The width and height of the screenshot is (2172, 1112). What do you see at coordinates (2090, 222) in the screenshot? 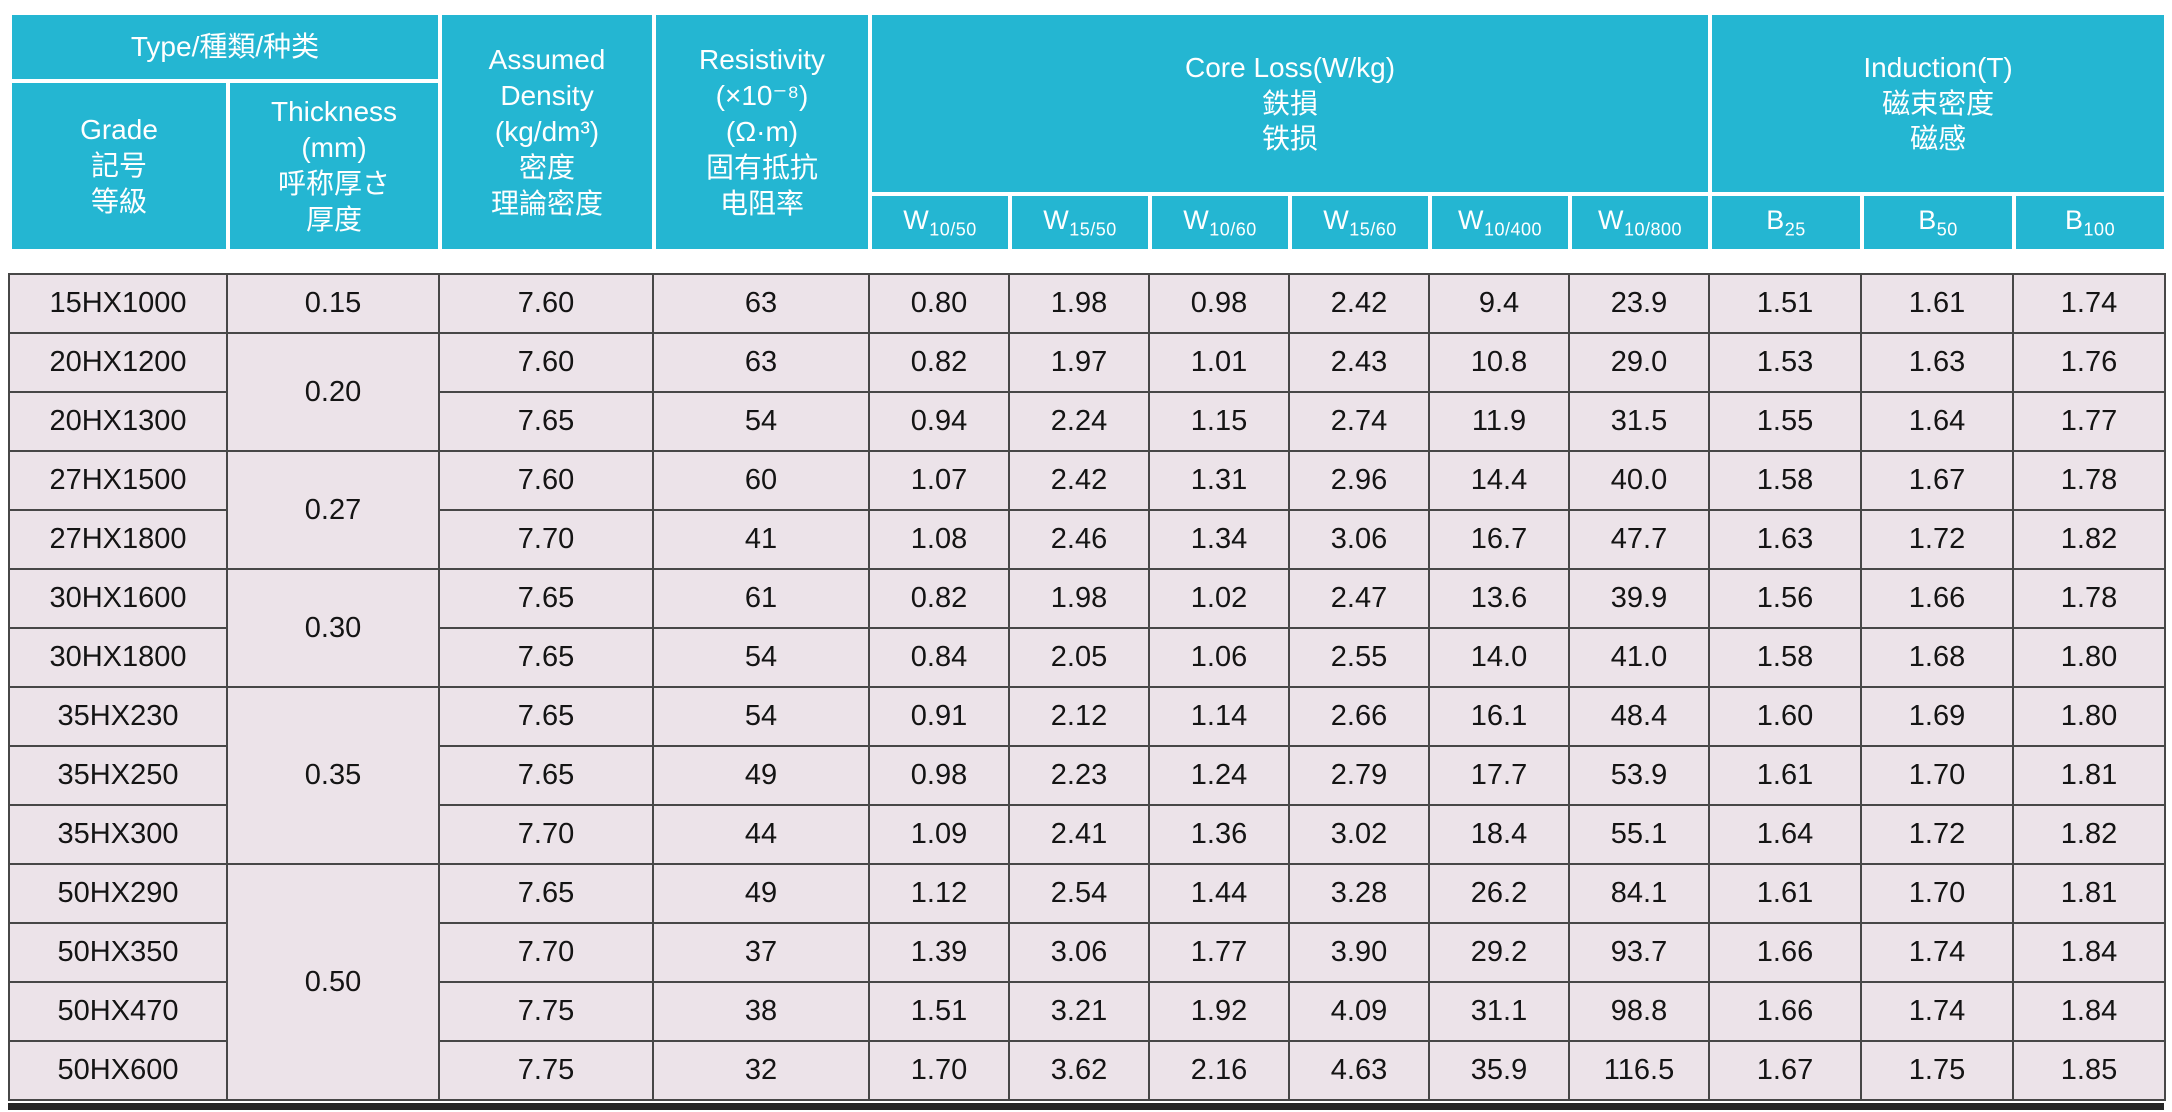
I see `header-induction-subcol: B100` at bounding box center [2090, 222].